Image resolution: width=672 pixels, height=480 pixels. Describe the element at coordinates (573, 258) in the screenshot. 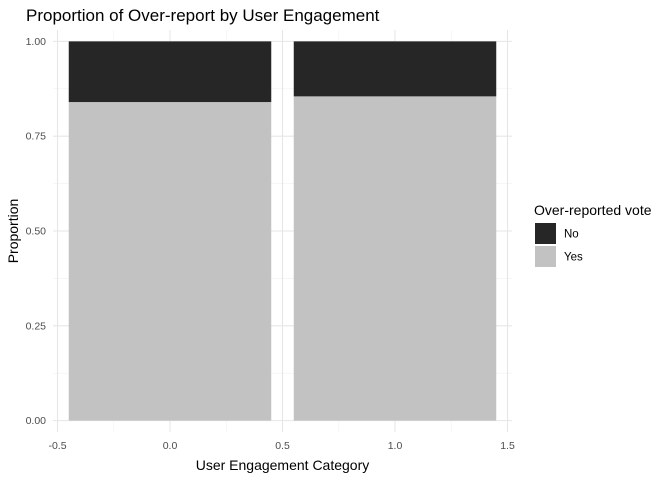

I see `legend-label-yes: Yes` at that location.